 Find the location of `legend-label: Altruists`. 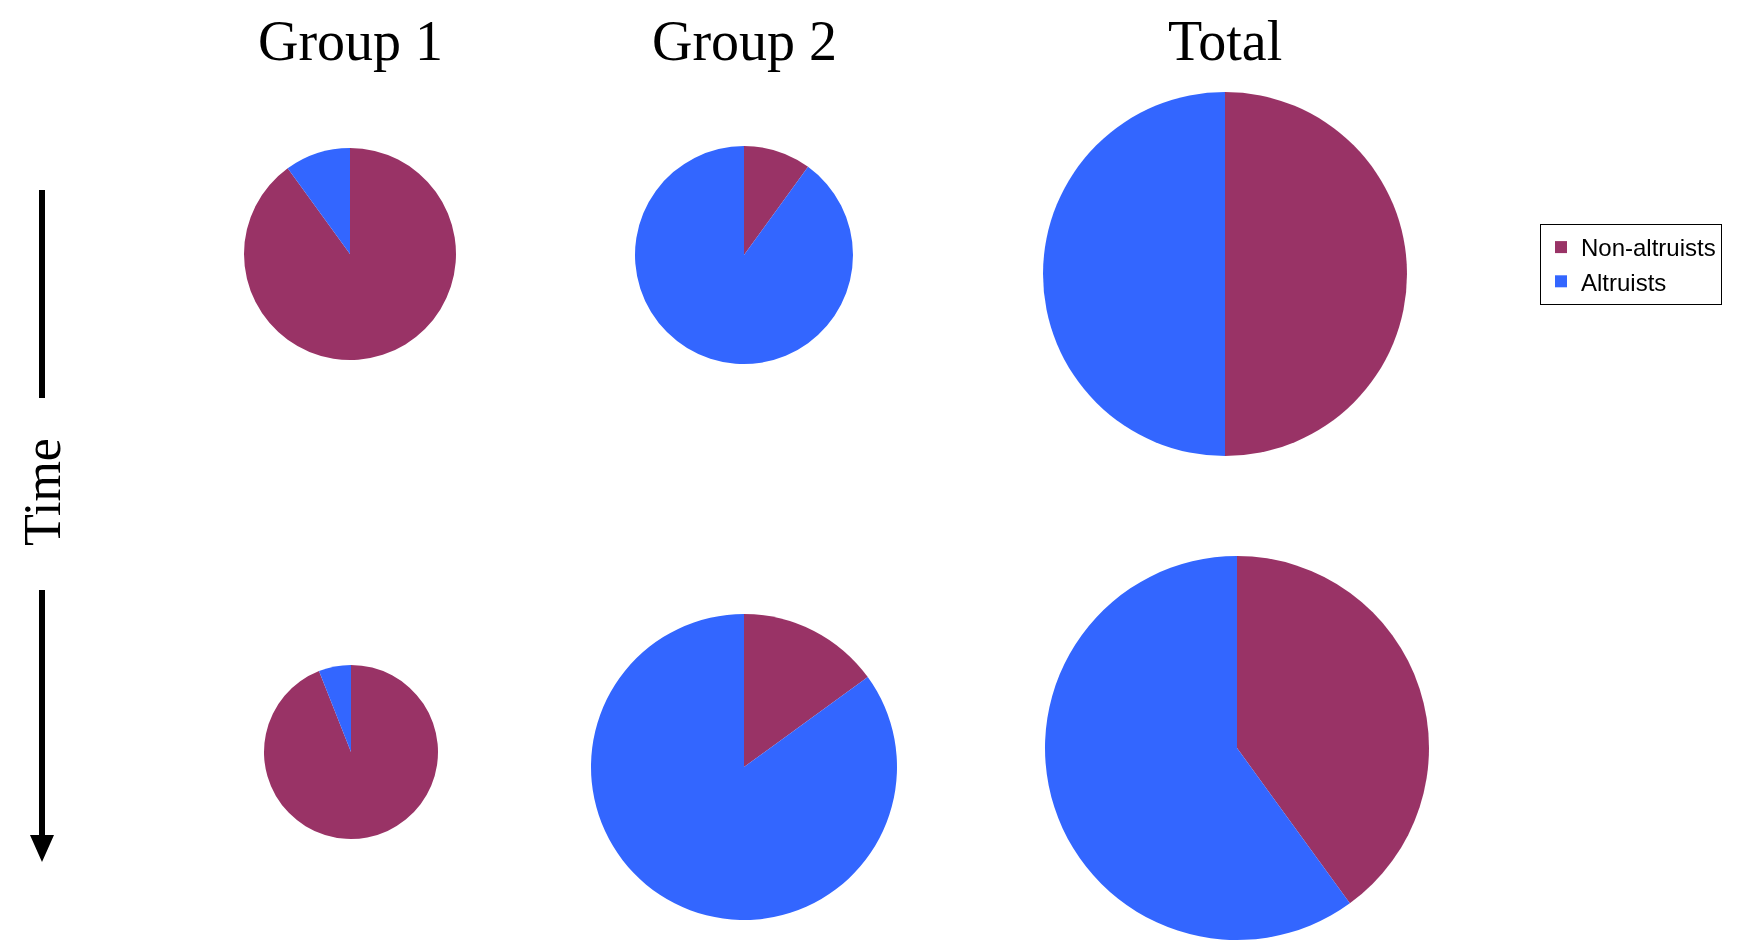

legend-label: Altruists is located at coordinates (1624, 282).